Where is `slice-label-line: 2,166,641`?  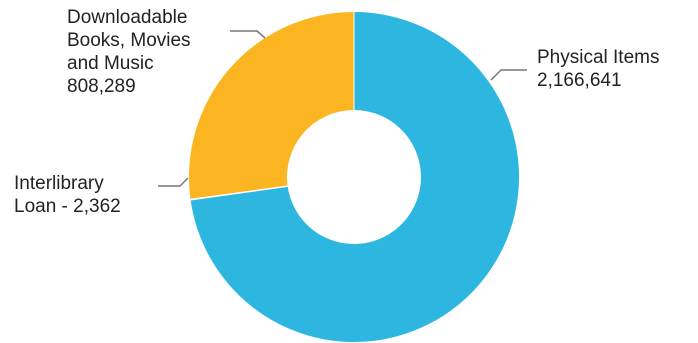
slice-label-line: 2,166,641 is located at coordinates (579, 80).